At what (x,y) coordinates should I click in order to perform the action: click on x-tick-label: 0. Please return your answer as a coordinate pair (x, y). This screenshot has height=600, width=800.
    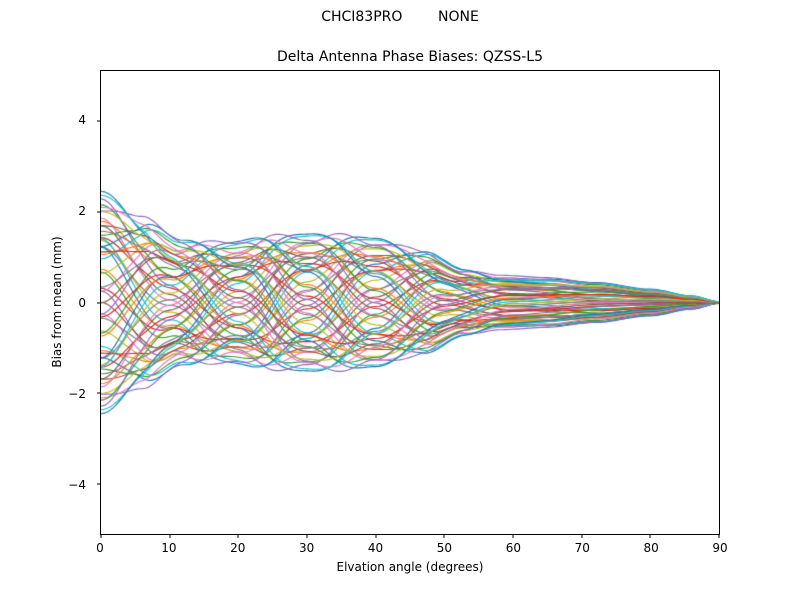
    Looking at the image, I should click on (100, 548).